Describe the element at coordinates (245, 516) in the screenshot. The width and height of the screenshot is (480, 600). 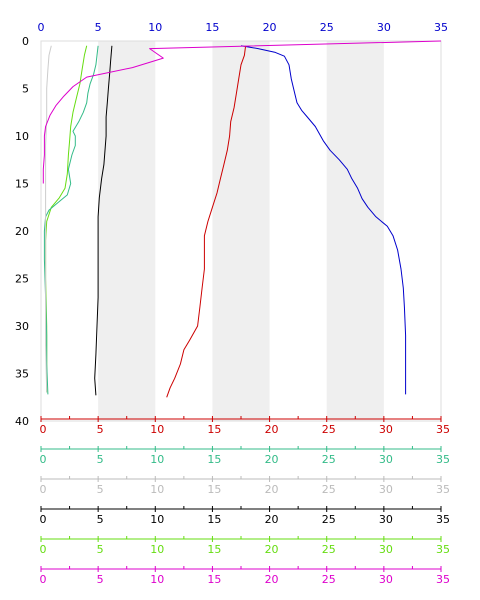
I see `bottom-axis-3: 0 5 10 15 20 25 30 35` at that location.